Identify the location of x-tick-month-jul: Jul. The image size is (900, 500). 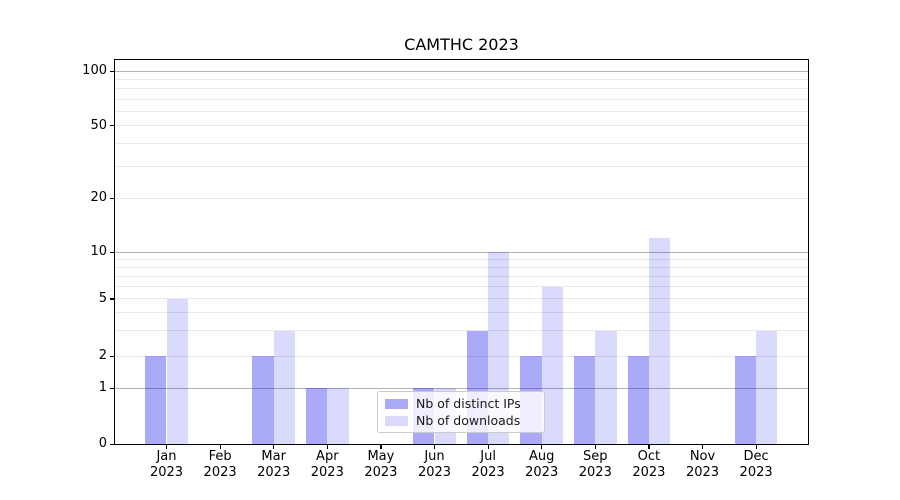
(488, 456).